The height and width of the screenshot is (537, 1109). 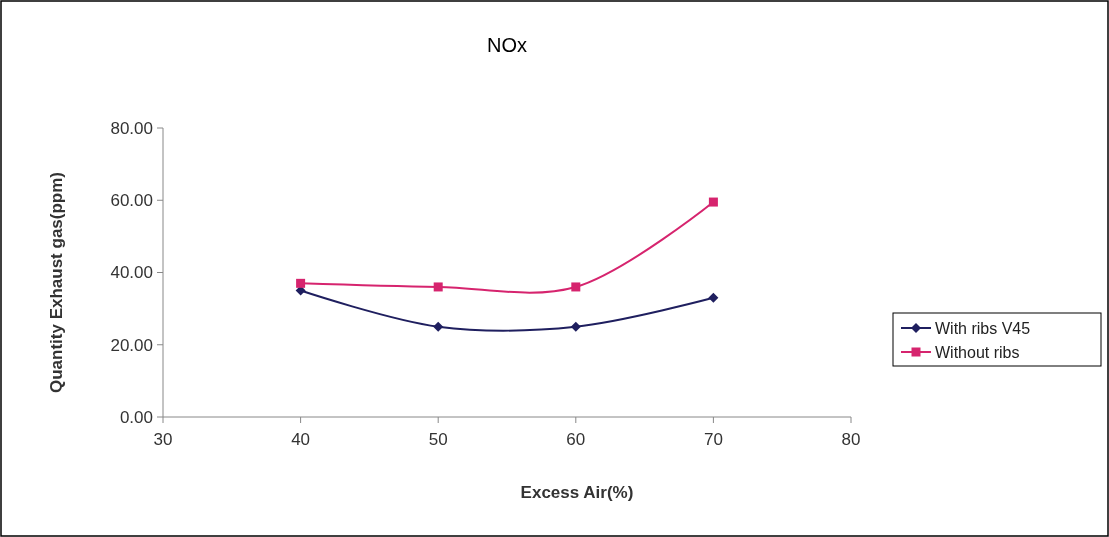 I want to click on x-tick-label: 70, so click(x=713, y=439).